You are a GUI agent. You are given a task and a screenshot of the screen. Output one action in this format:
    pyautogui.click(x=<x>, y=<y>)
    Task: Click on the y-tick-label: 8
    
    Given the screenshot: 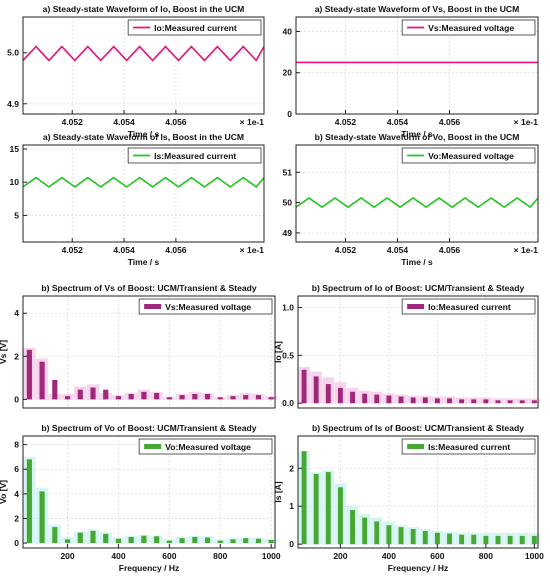 What is the action you would take?
    pyautogui.click(x=16, y=445)
    